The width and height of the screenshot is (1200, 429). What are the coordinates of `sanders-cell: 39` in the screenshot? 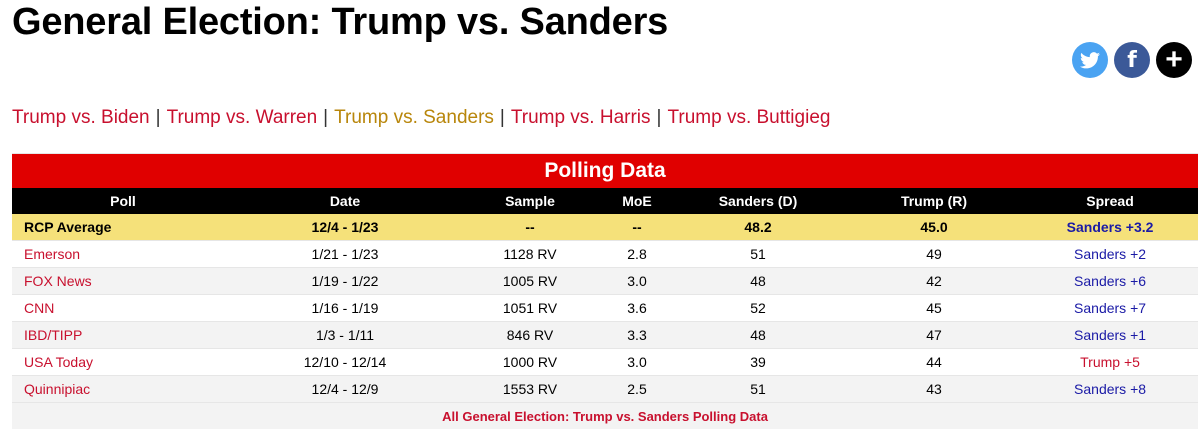 It's located at (758, 362).